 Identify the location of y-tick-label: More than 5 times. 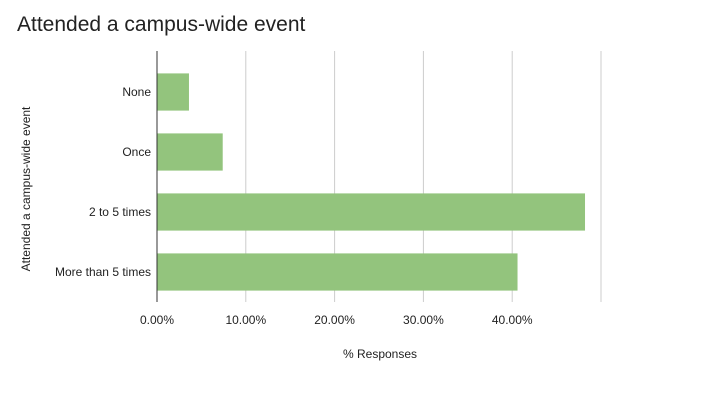
(103, 272).